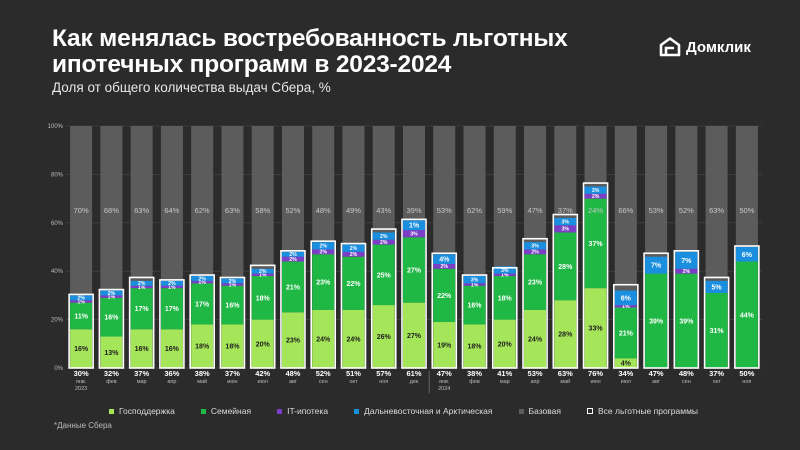  I want to click on label-far-4: 2%, so click(202, 279).